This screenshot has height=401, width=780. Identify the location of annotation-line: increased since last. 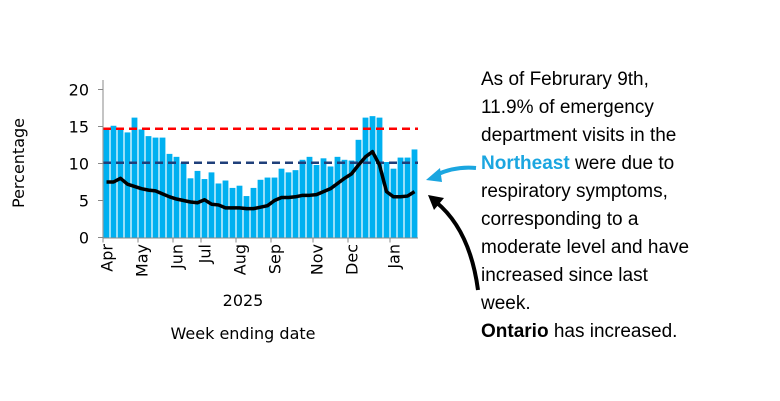
(564, 275).